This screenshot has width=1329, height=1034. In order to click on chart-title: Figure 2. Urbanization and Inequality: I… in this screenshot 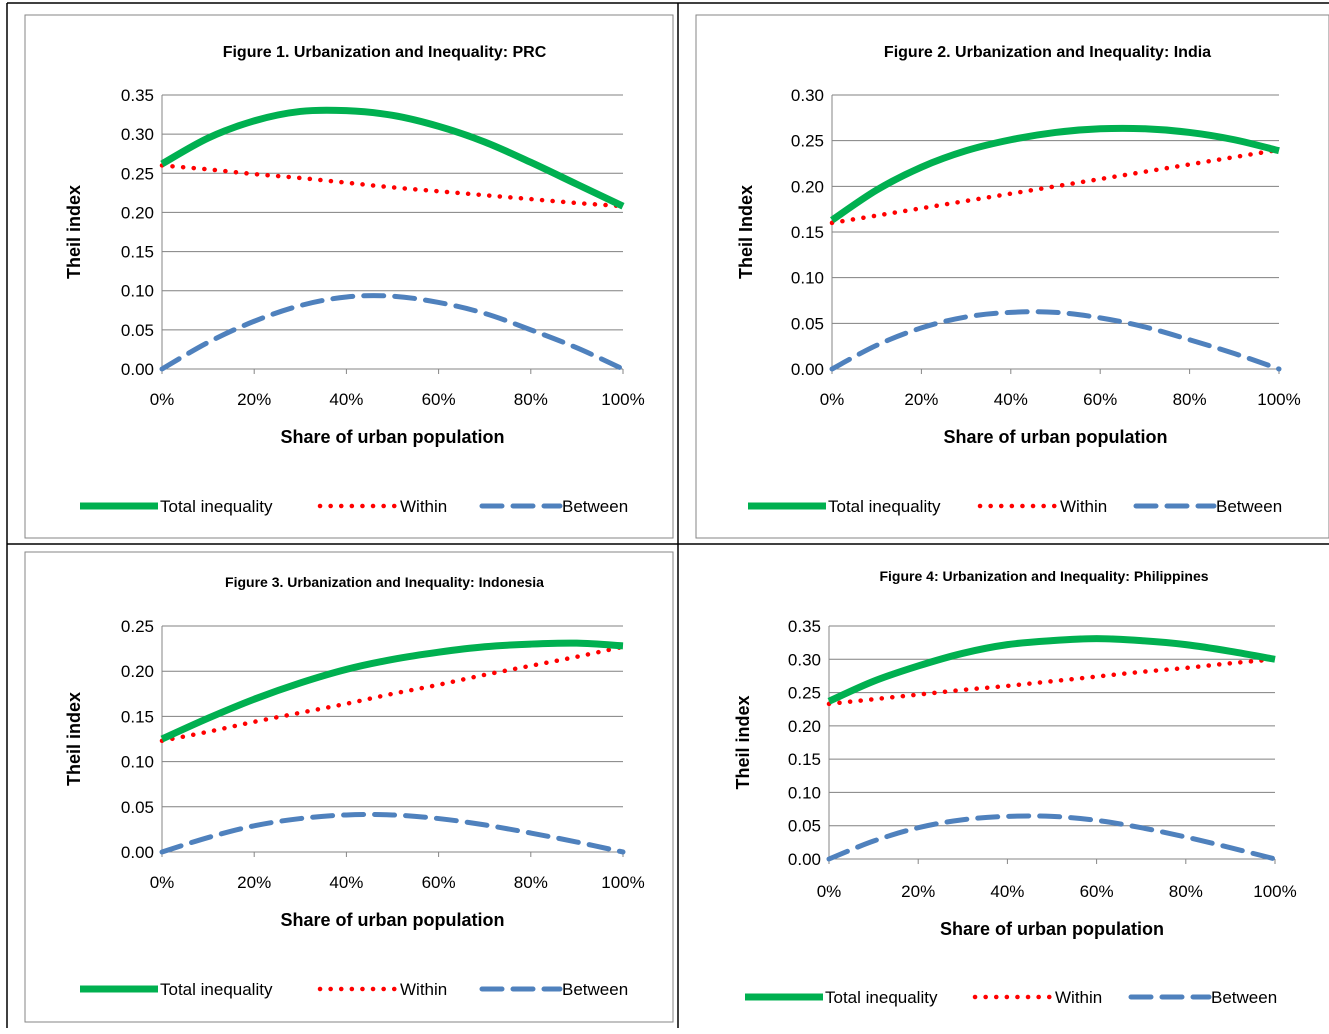, I will do `click(1047, 52)`.